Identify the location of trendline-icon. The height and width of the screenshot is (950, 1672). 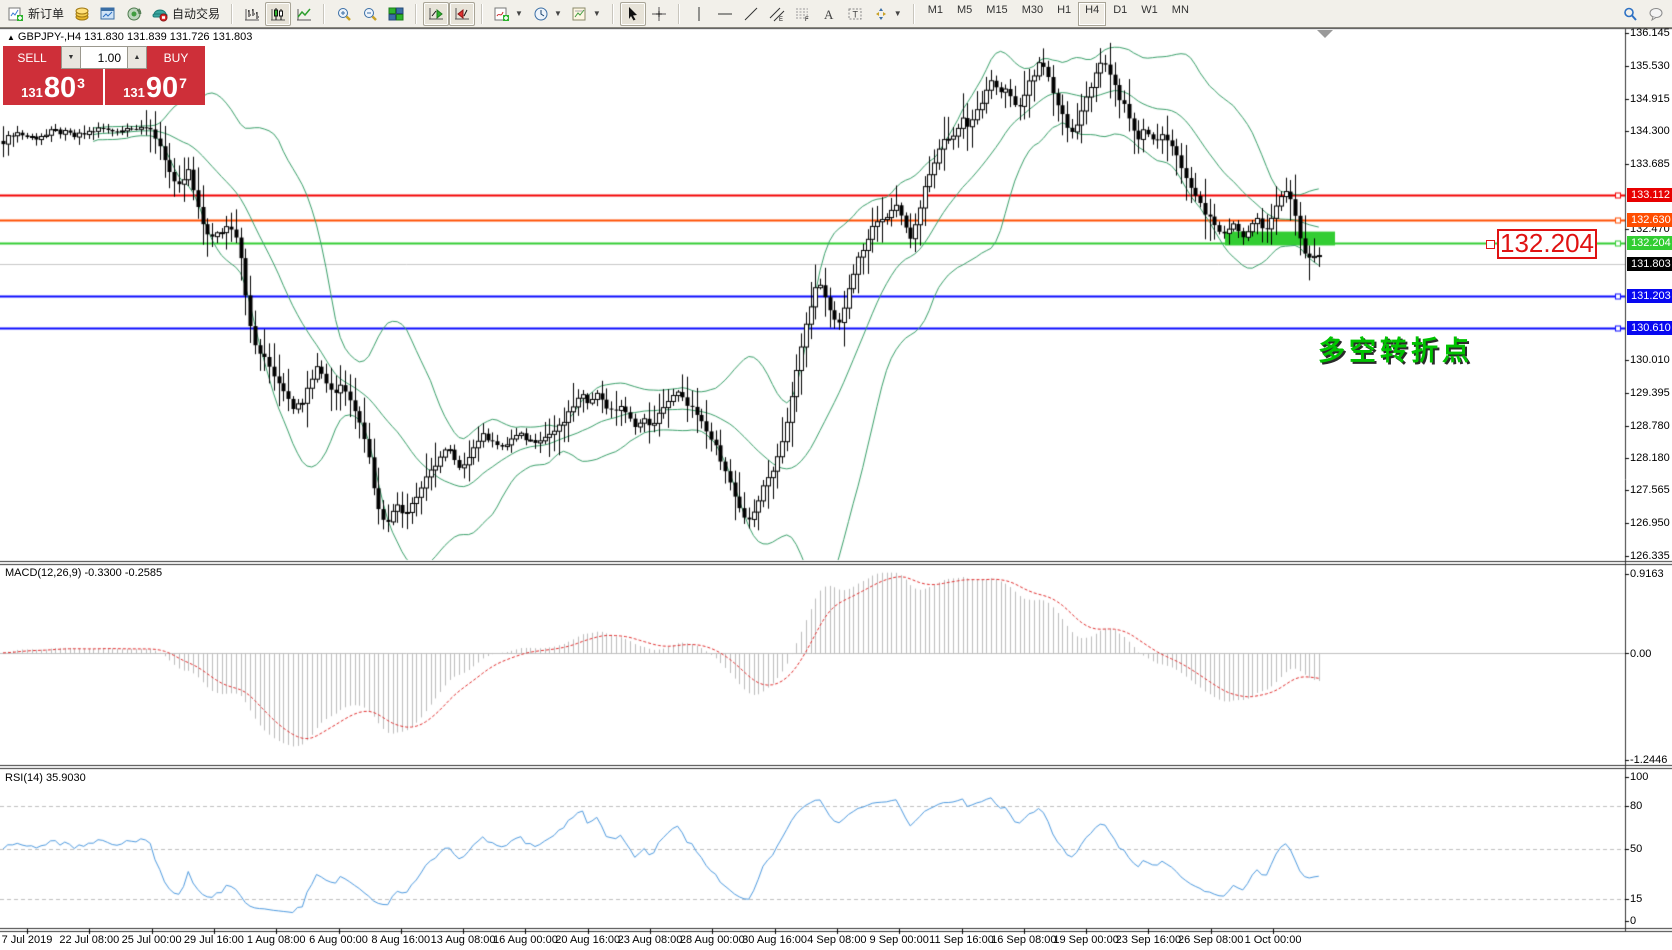
(751, 13).